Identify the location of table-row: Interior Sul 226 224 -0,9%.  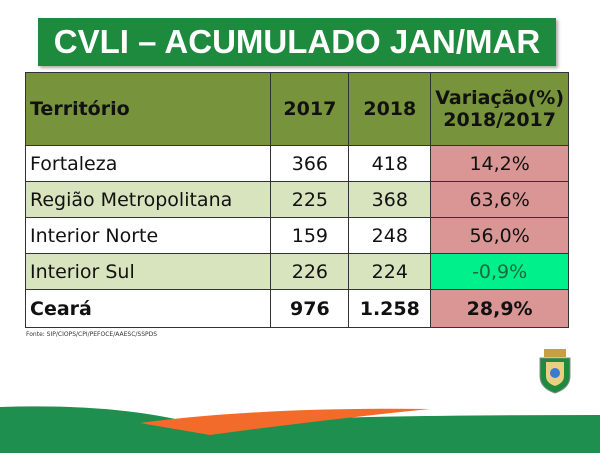
(296, 271).